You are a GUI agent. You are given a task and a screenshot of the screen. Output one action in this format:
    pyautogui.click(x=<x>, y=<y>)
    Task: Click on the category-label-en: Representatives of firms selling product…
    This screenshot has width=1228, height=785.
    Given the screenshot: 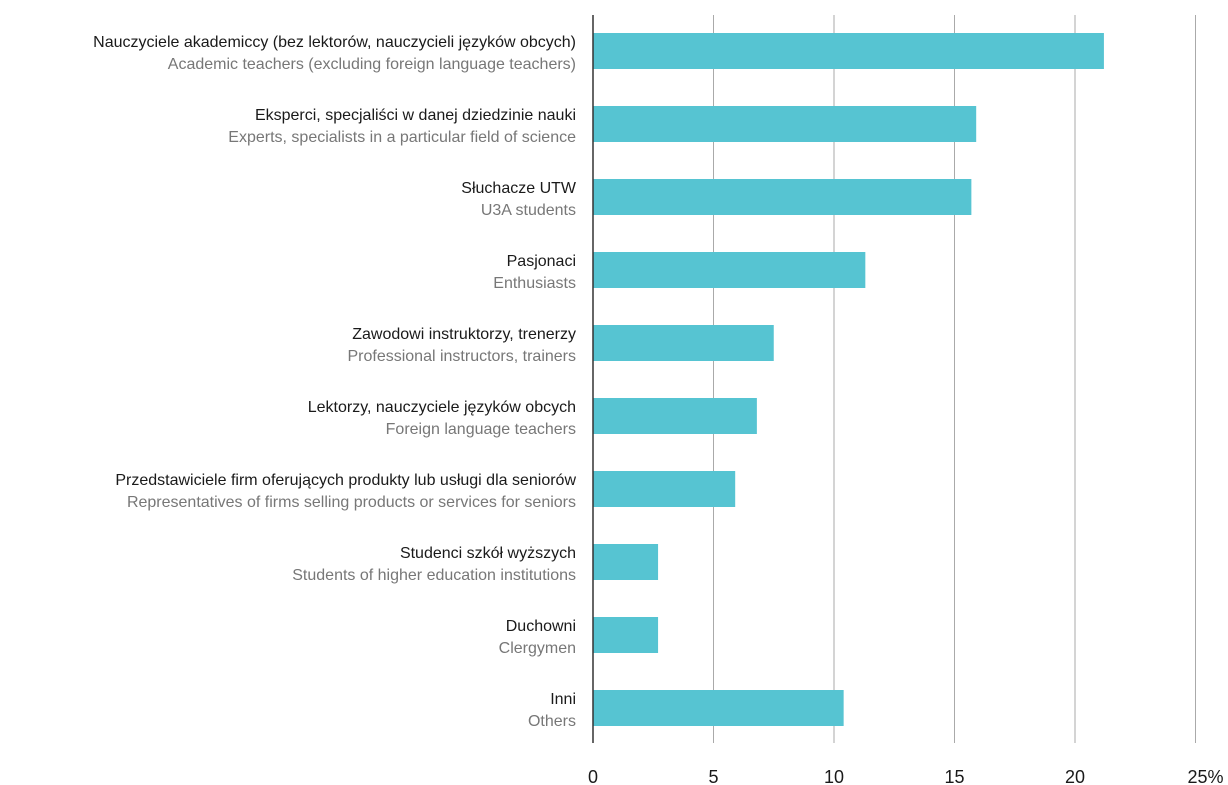 What is the action you would take?
    pyautogui.click(x=351, y=502)
    